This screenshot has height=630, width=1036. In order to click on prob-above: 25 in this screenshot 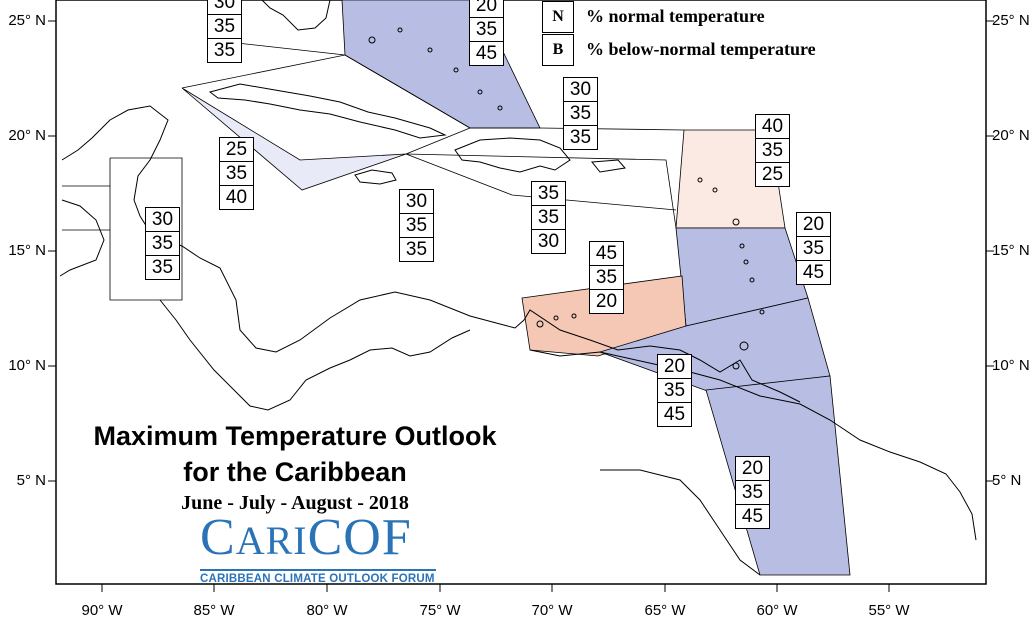, I will do `click(236, 150)`.